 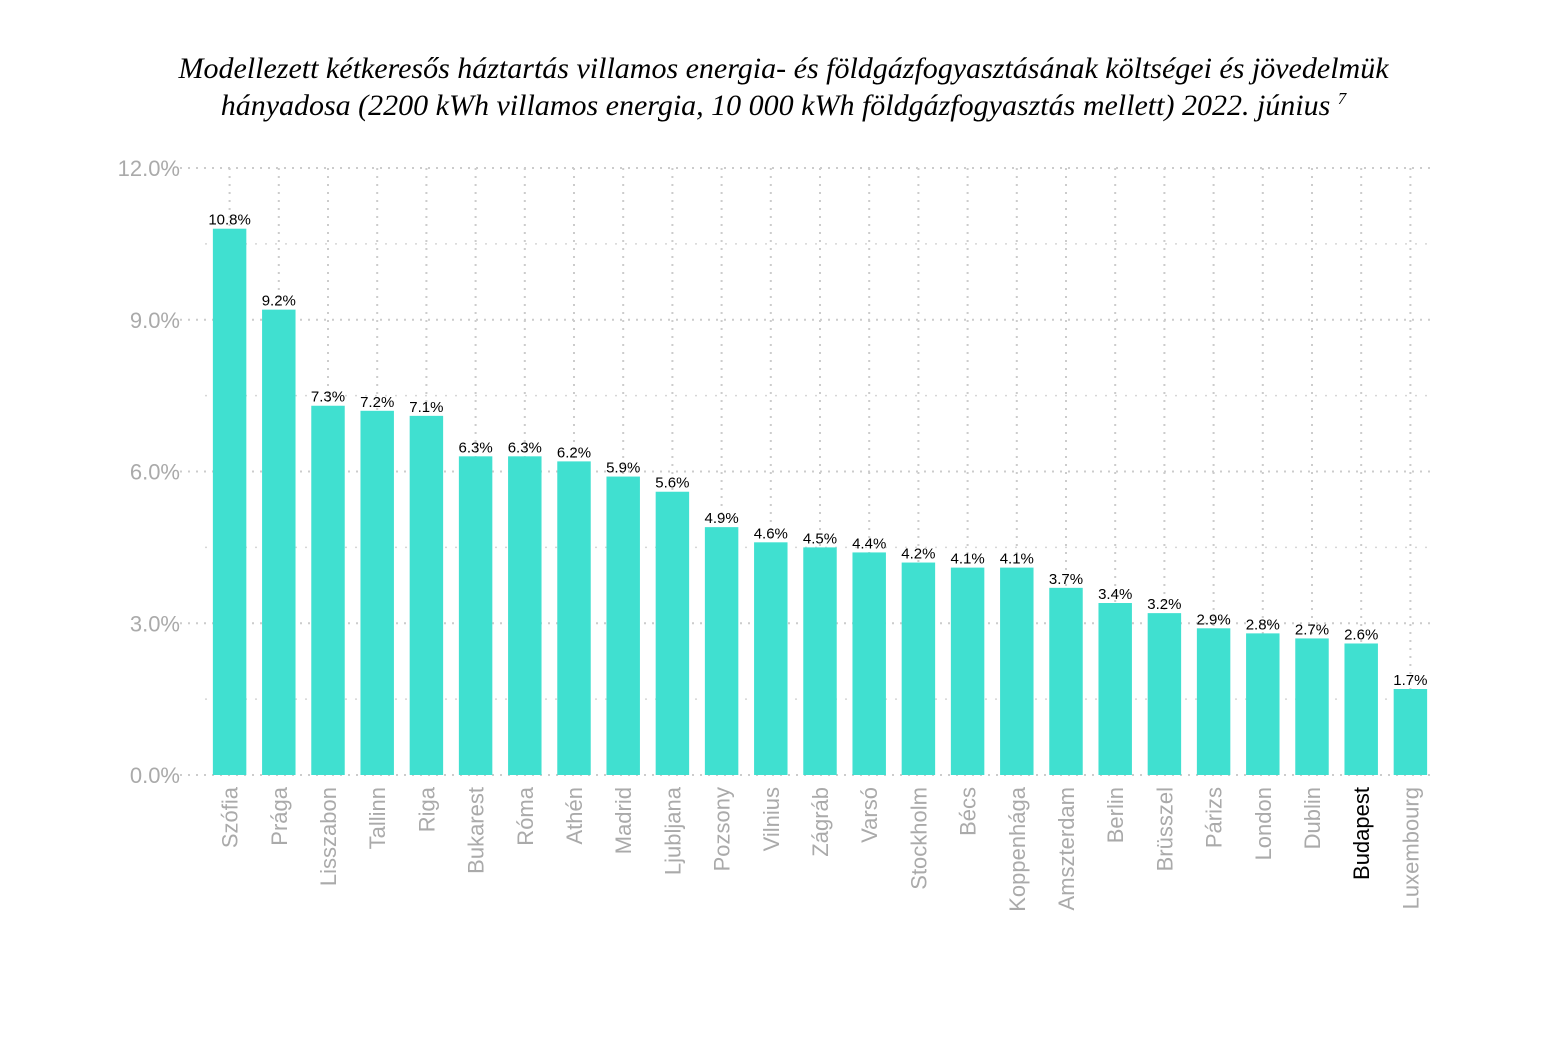 I want to click on x-tick-label: Madrid, so click(x=623, y=820).